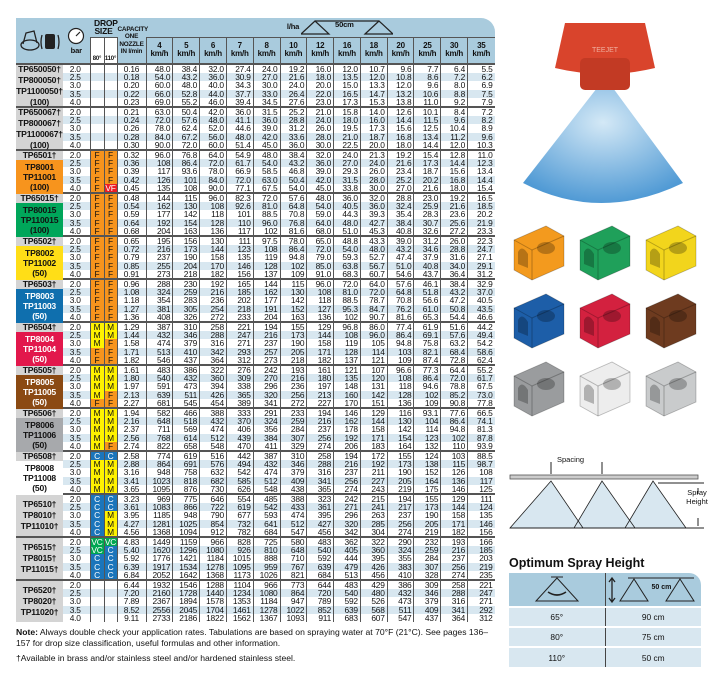 The width and height of the screenshot is (714, 693). Describe the element at coordinates (427, 480) in the screenshot. I see `application-rate-cell: 164` at that location.